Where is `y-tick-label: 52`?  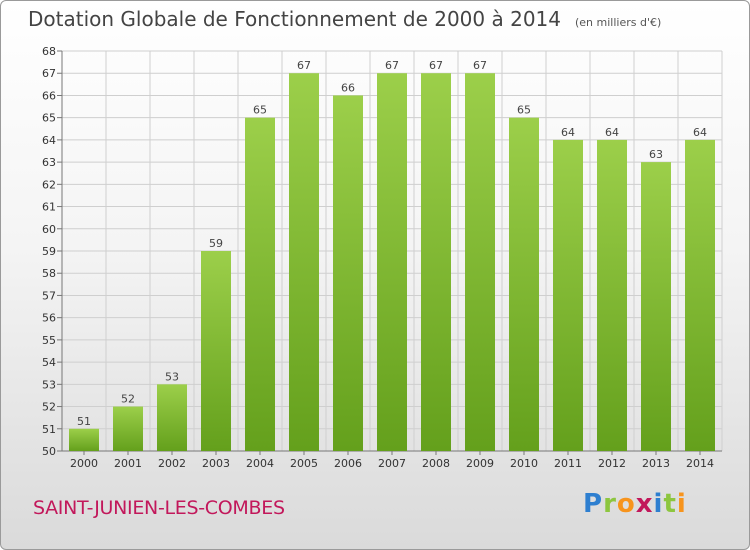
y-tick-label: 52 is located at coordinates (49, 407).